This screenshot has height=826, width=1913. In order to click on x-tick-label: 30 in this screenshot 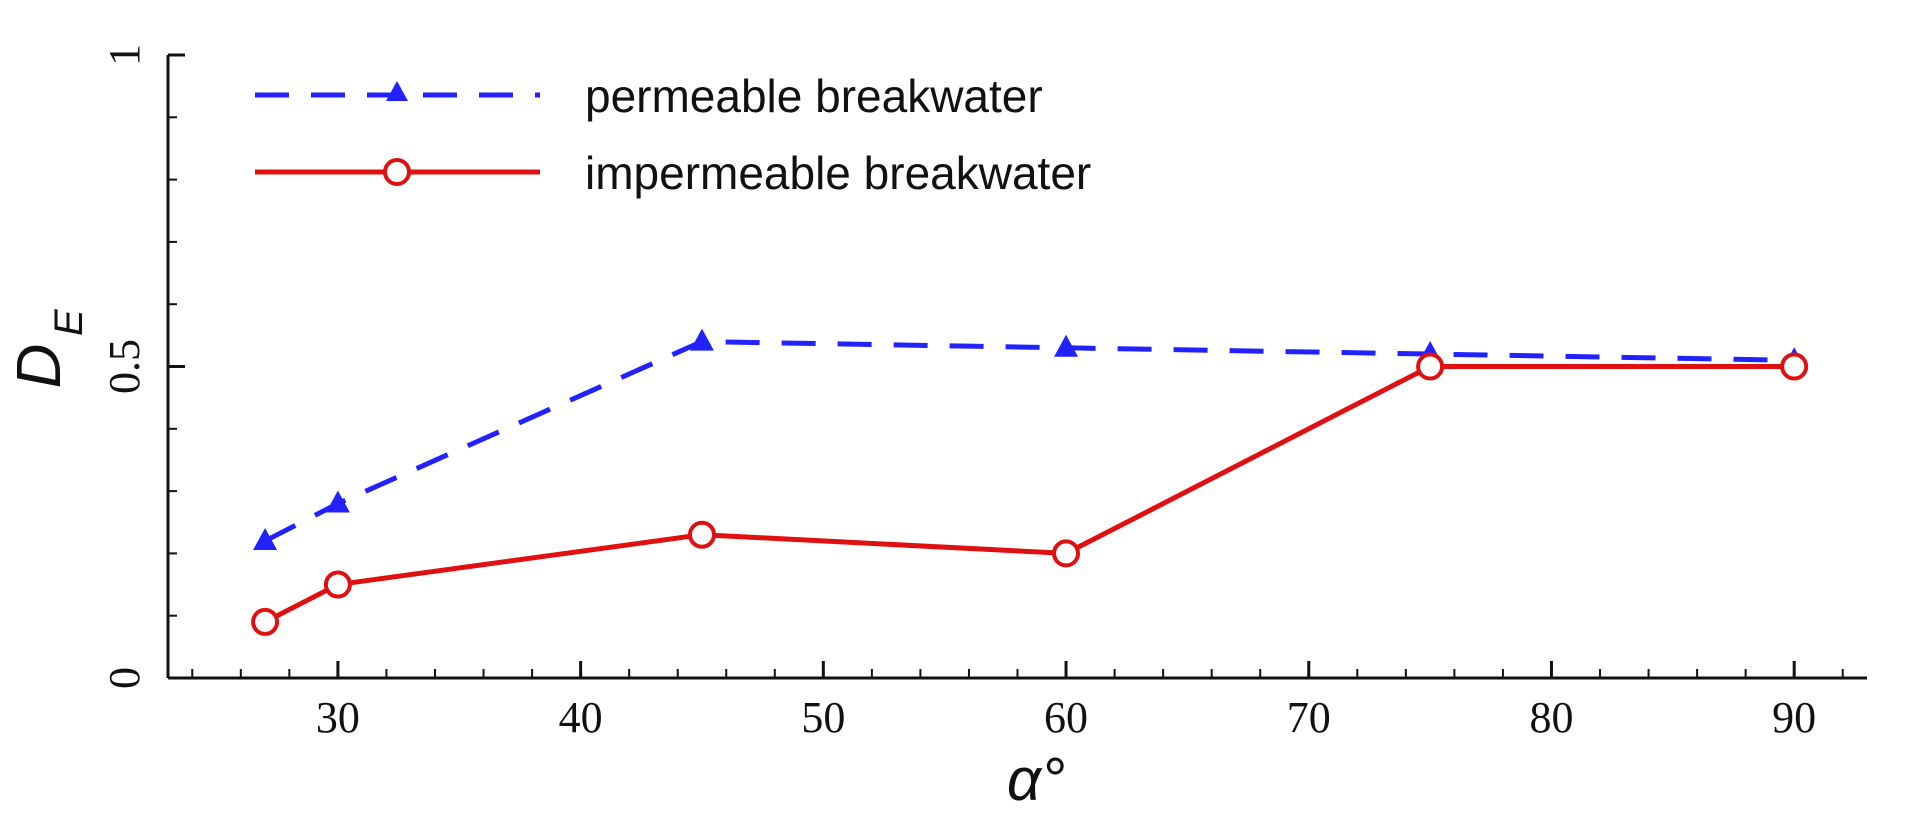, I will do `click(338, 717)`.